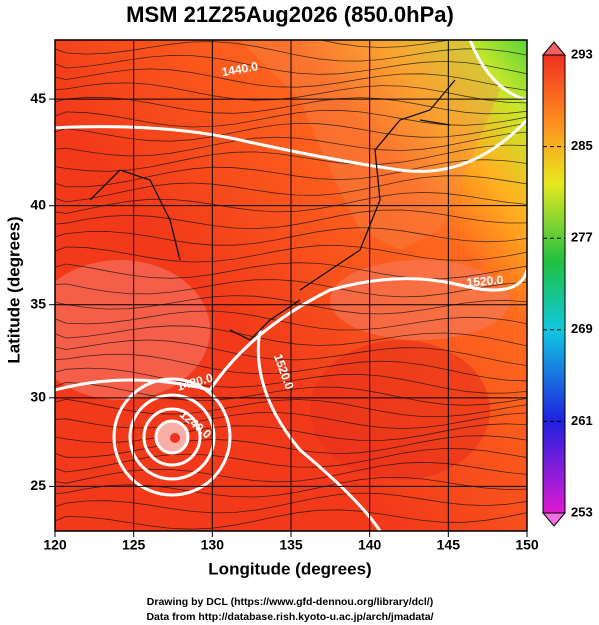 Image resolution: width=599 pixels, height=625 pixels. Describe the element at coordinates (582, 53) in the screenshot. I see `colorbar-tick-label: 293` at that location.